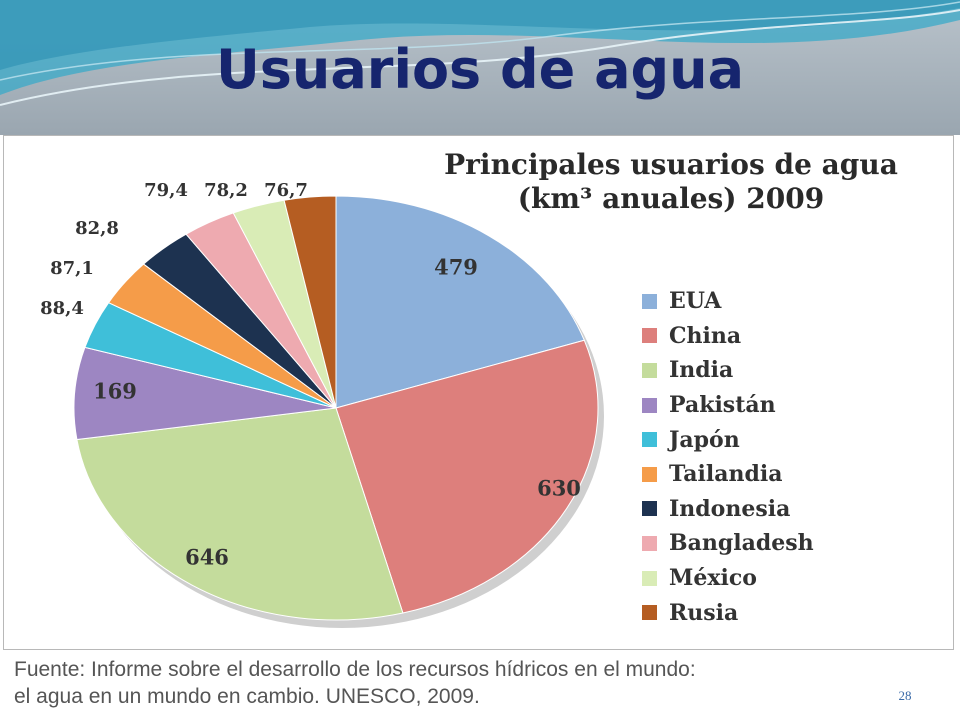  What do you see at coordinates (671, 164) in the screenshot?
I see `chart-title-line1: Principales usuarios de agua` at bounding box center [671, 164].